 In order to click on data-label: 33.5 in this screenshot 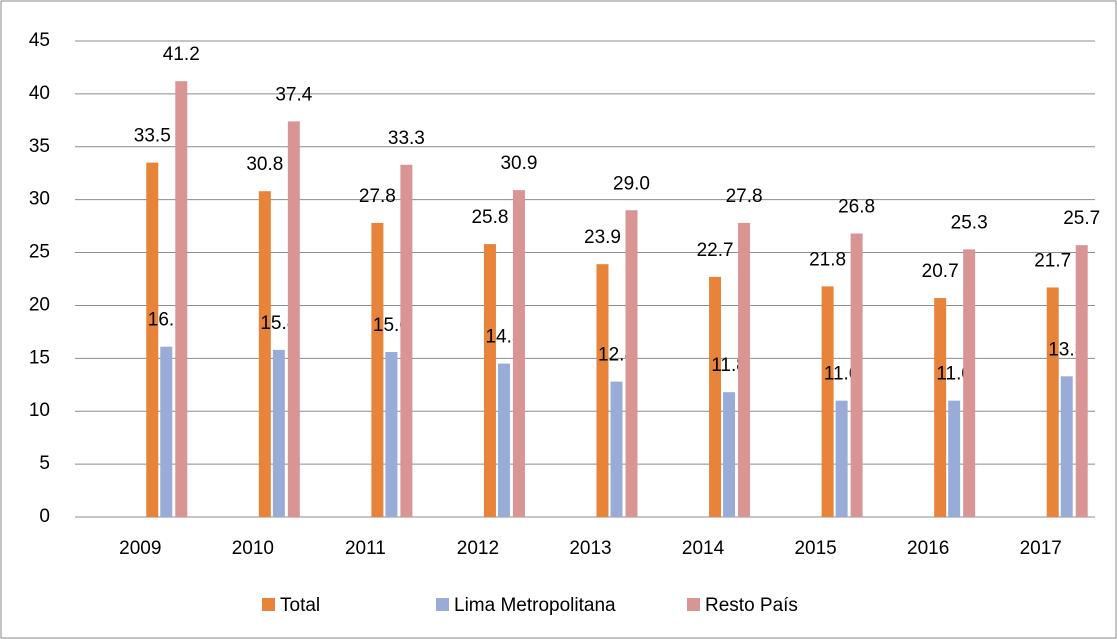, I will do `click(152, 136)`.